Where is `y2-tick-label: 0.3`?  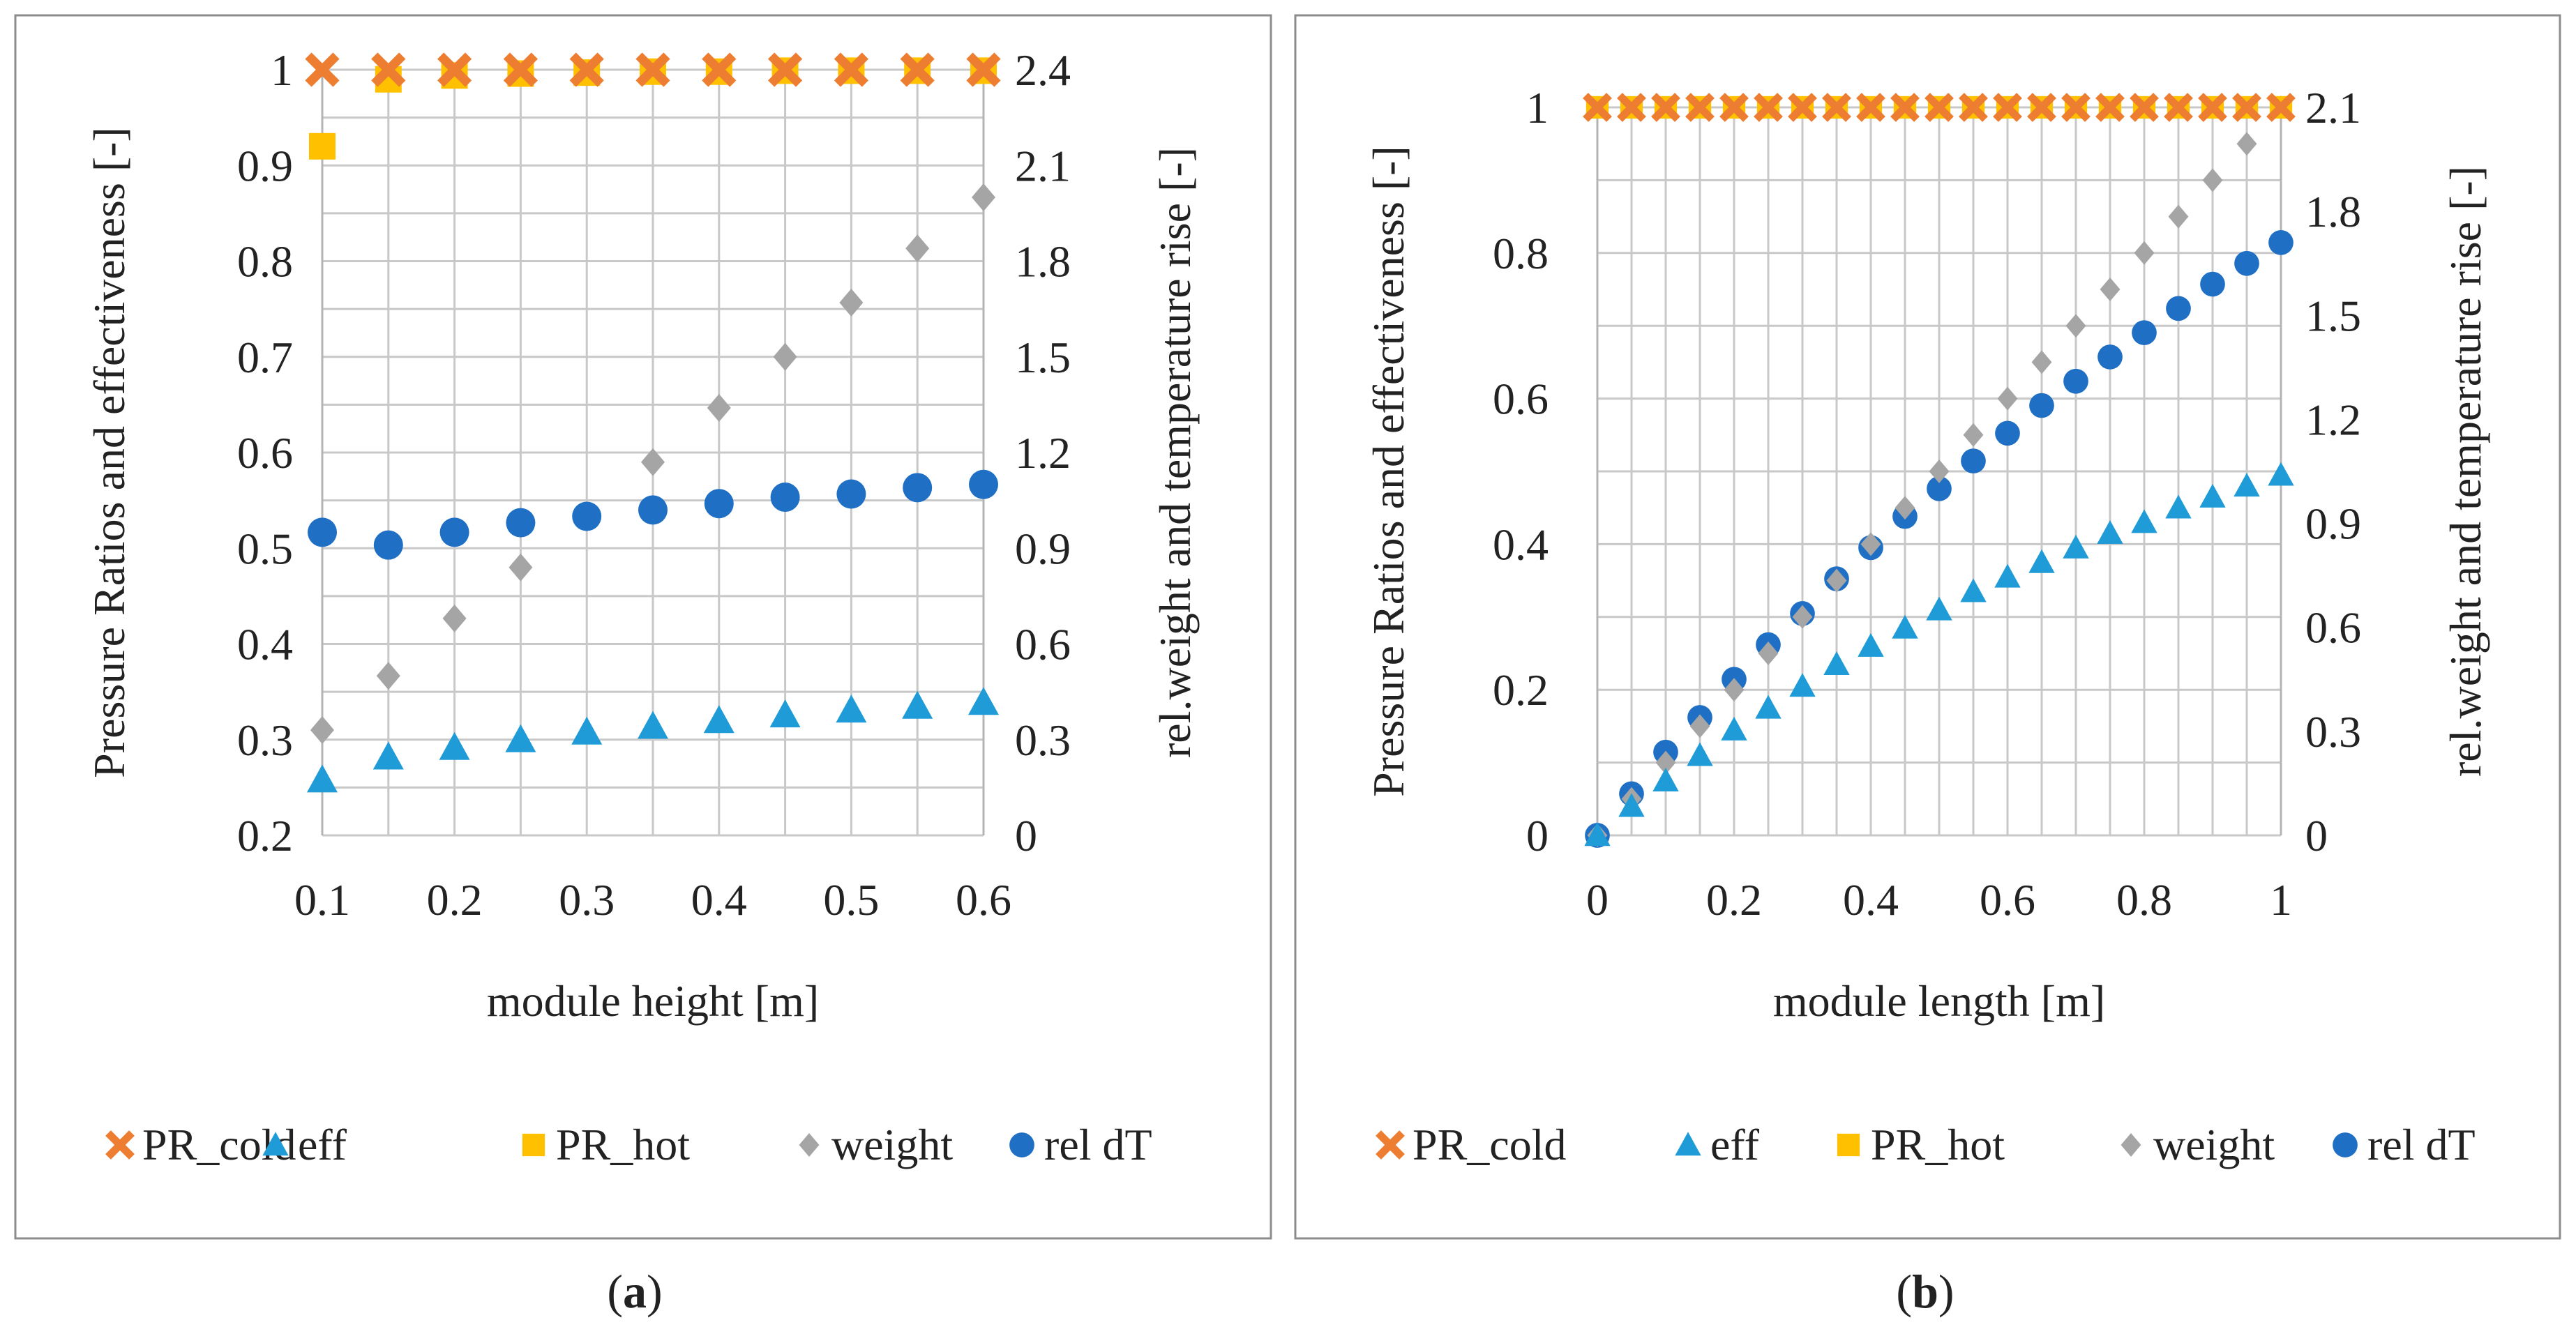
y2-tick-label: 0.3 is located at coordinates (1043, 740).